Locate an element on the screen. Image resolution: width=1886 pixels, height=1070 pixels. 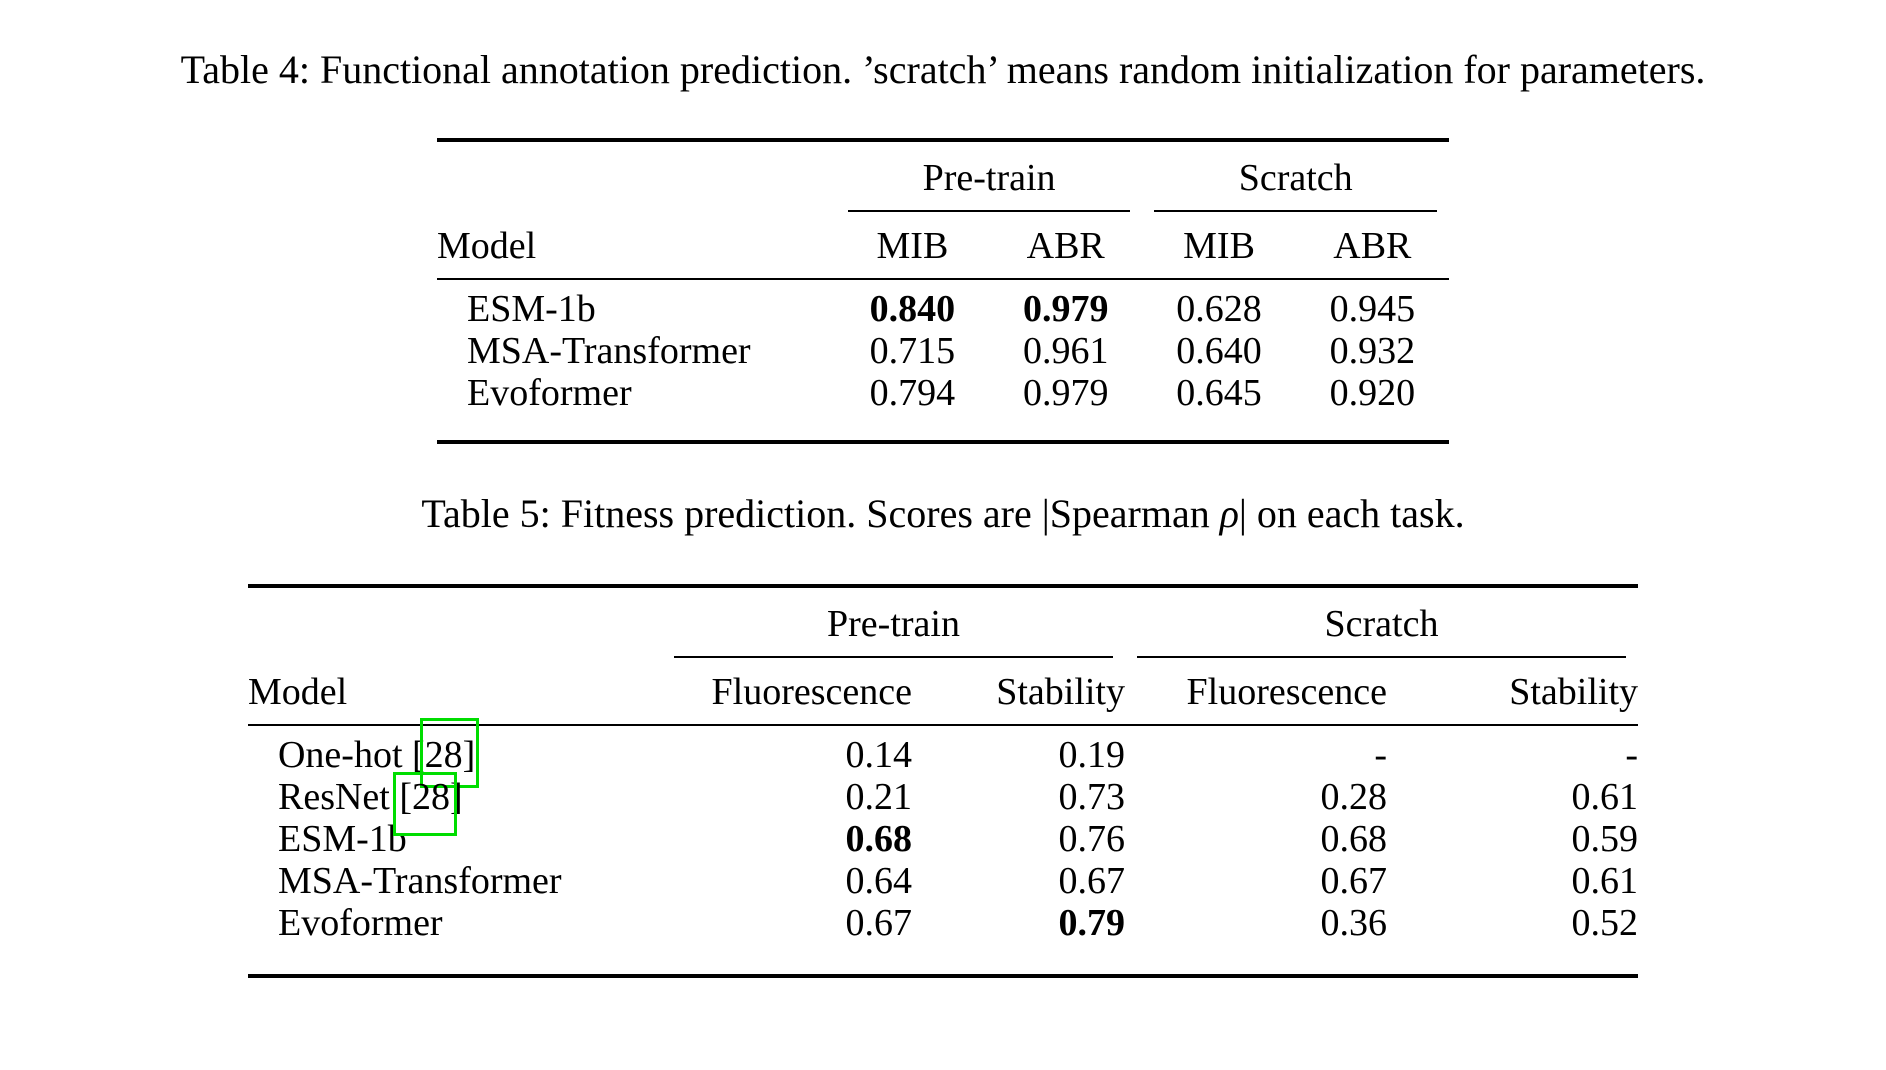
cell-pretrain-stability: 0.76 is located at coordinates (1092, 839).